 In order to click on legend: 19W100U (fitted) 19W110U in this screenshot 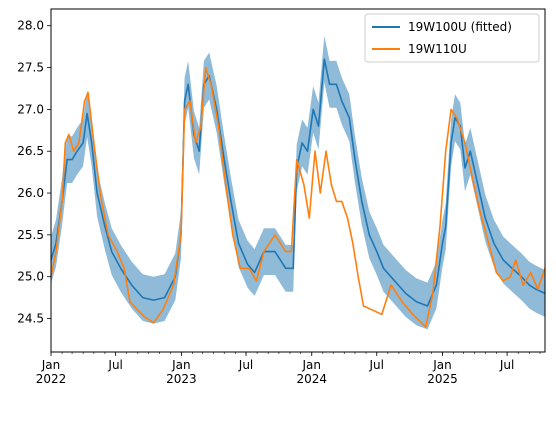, I will do `click(452, 38)`.